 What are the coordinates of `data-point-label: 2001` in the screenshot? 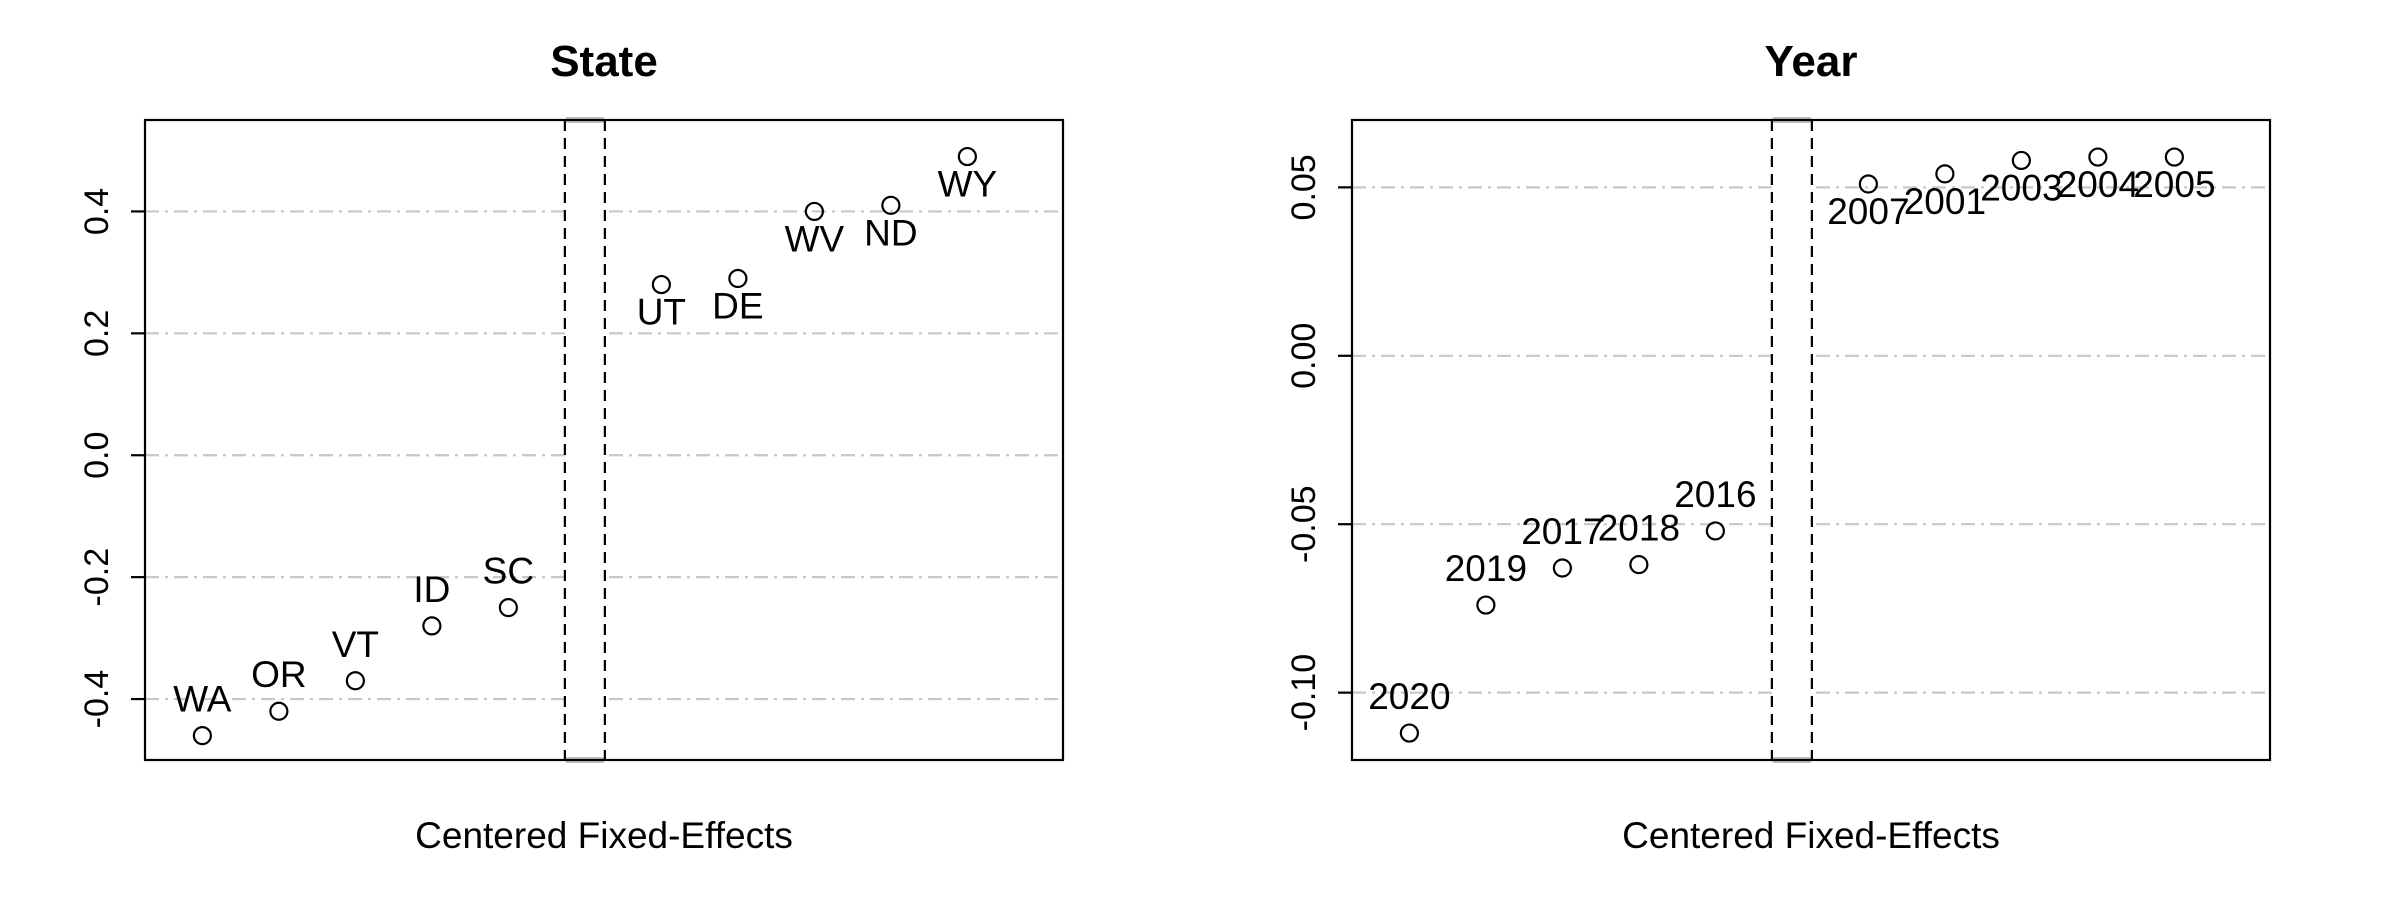 It's located at (1945, 201).